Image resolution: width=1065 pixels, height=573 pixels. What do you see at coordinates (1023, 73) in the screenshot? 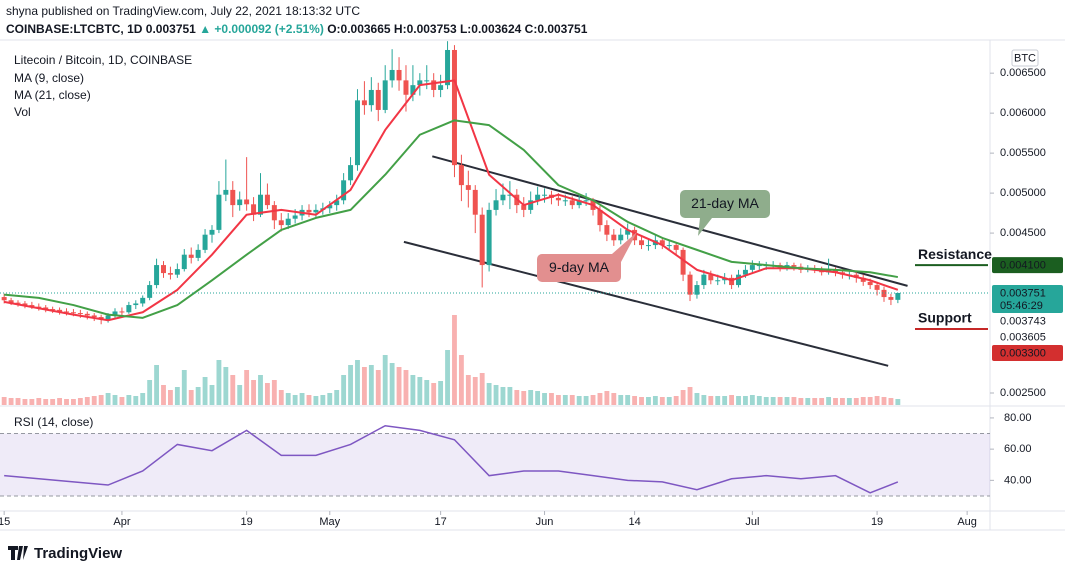
I see `y-tick-label: 0.006500` at bounding box center [1023, 73].